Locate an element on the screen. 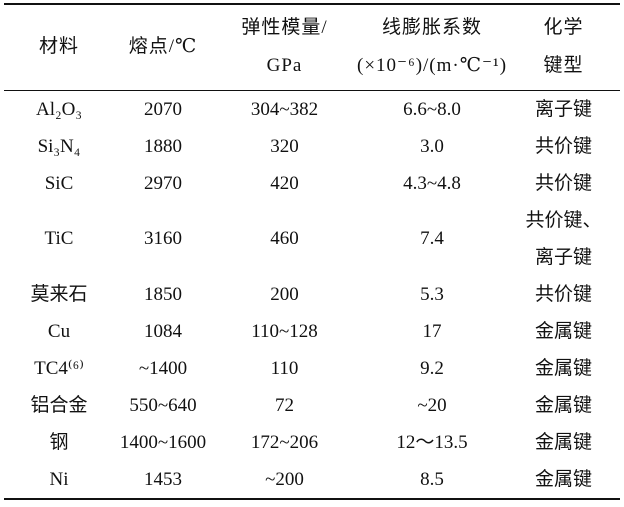  table-cell: 12～13.5 is located at coordinates (432, 442).